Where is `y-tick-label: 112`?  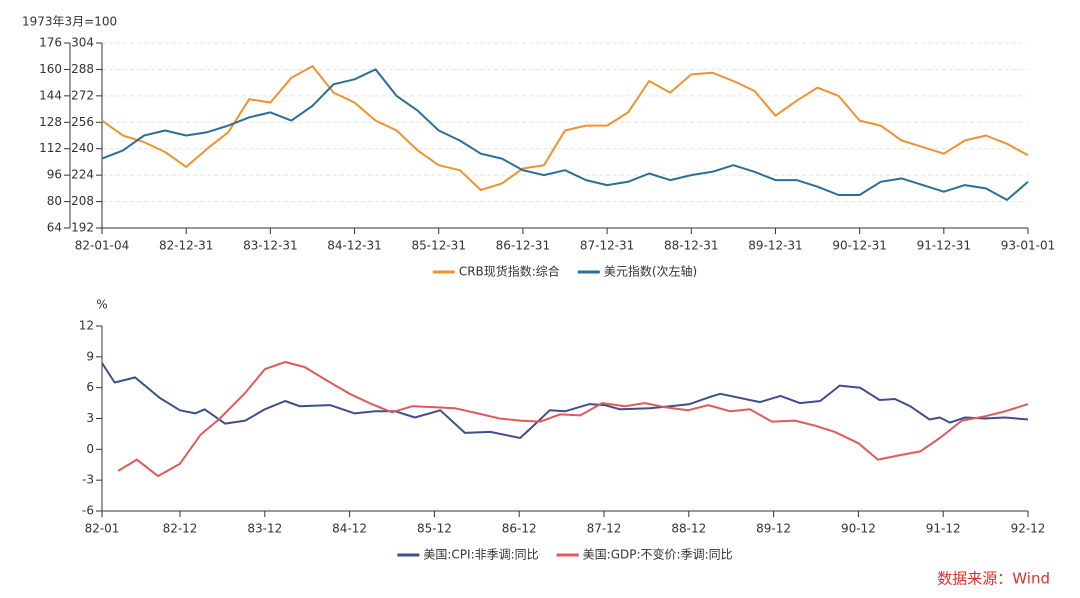 y-tick-label: 112 is located at coordinates (50, 148).